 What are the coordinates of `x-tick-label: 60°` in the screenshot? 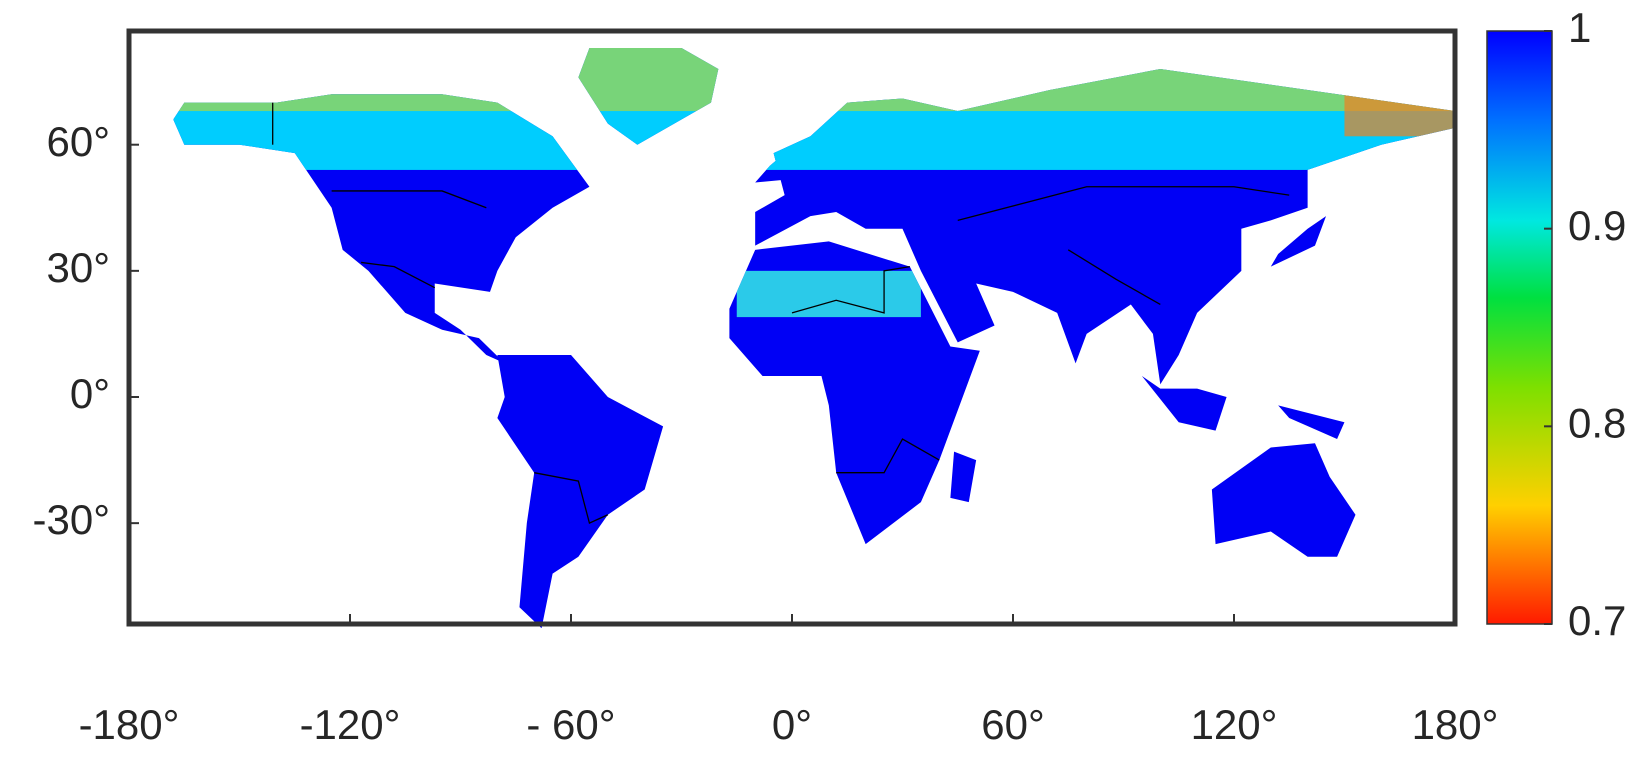 It's located at (1013, 724).